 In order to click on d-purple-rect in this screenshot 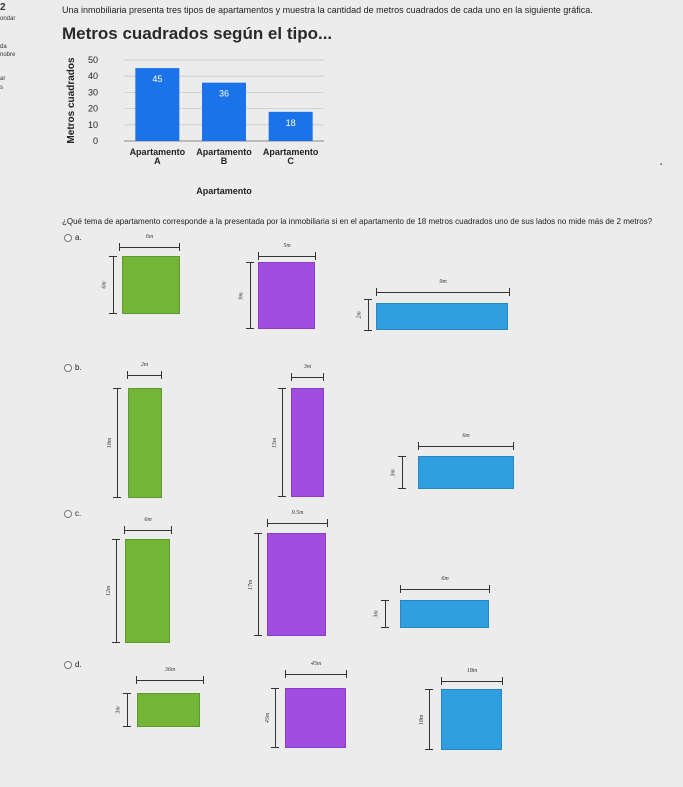, I will do `click(315, 718)`.